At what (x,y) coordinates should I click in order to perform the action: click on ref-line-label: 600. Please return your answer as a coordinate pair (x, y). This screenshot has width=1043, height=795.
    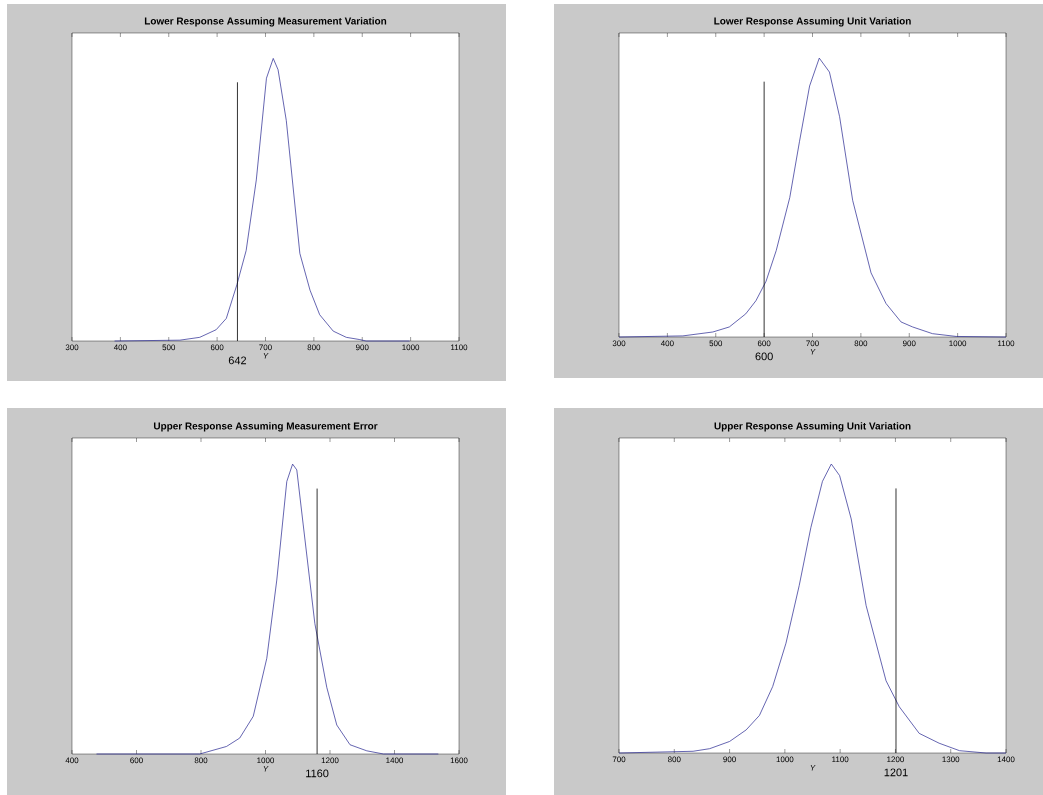
    Looking at the image, I should click on (764, 356).